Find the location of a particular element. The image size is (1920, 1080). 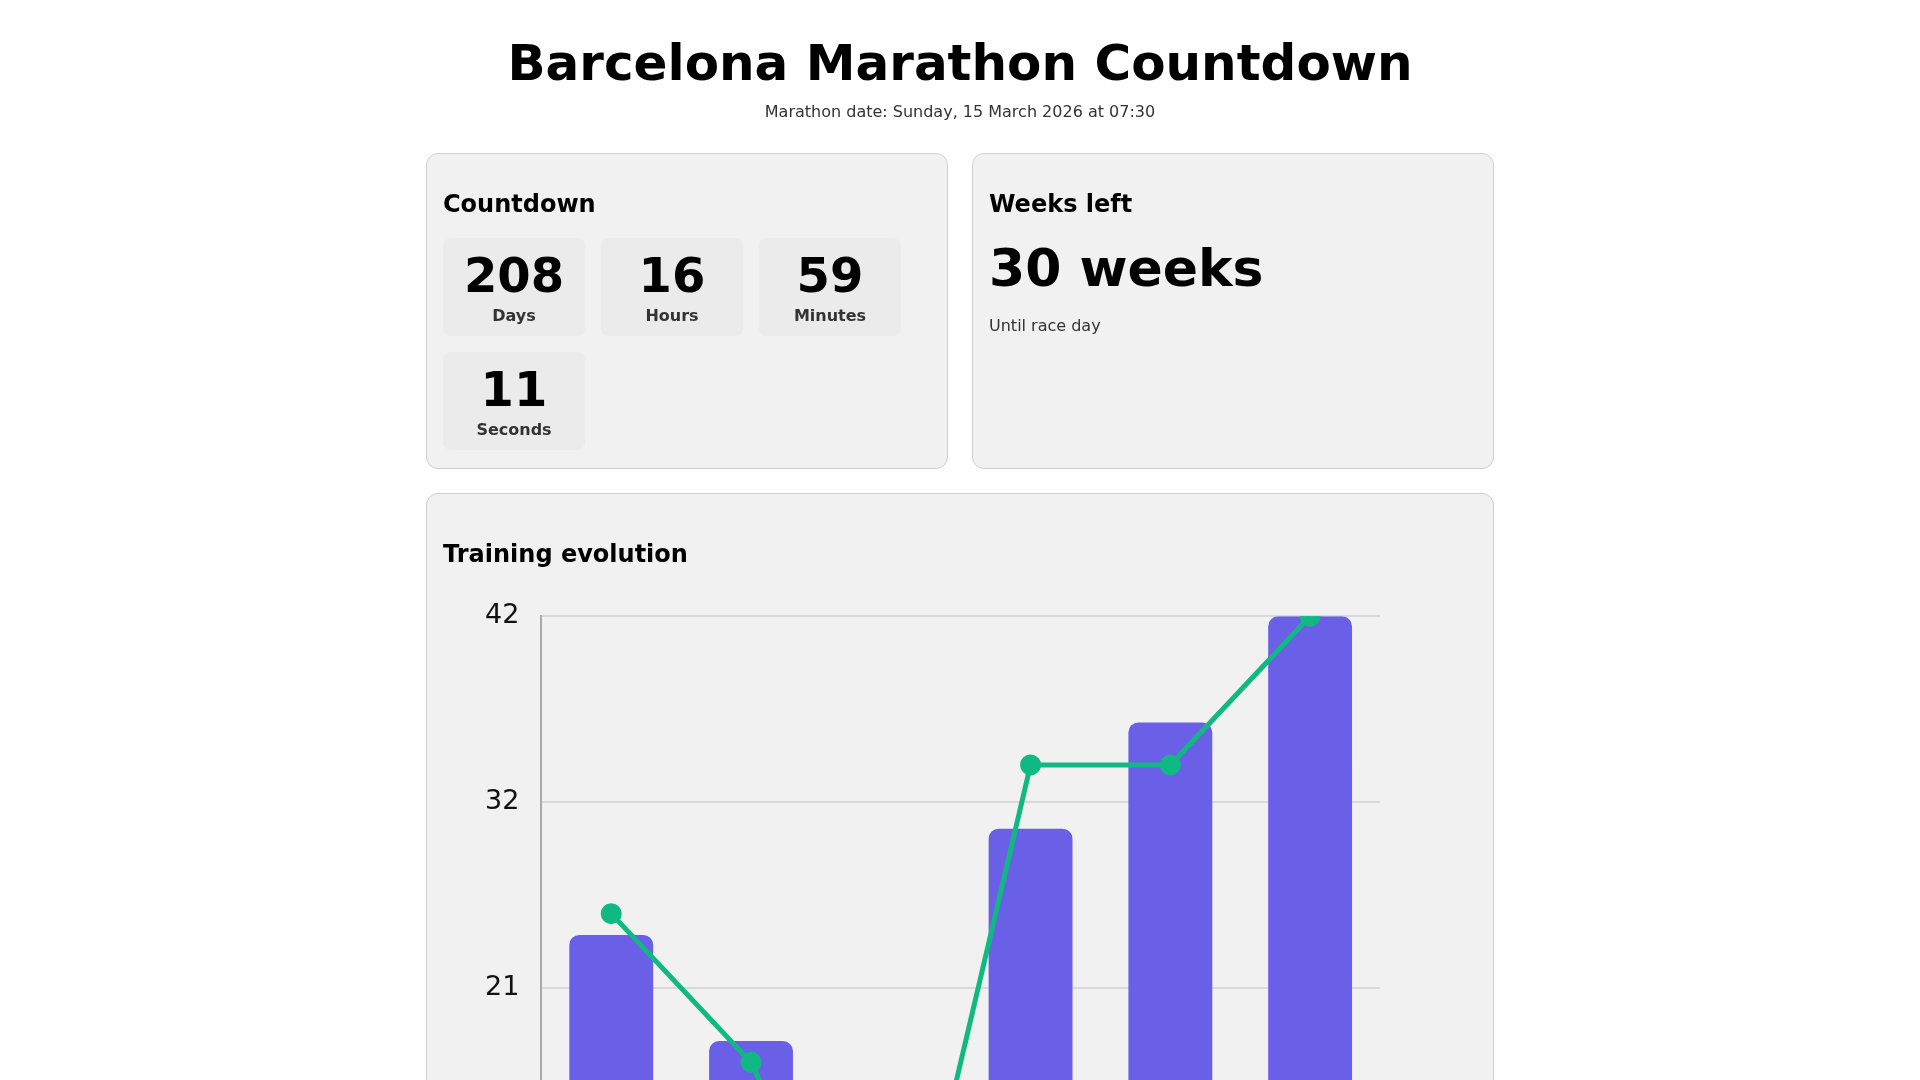

category-label: Days is located at coordinates (514, 315).